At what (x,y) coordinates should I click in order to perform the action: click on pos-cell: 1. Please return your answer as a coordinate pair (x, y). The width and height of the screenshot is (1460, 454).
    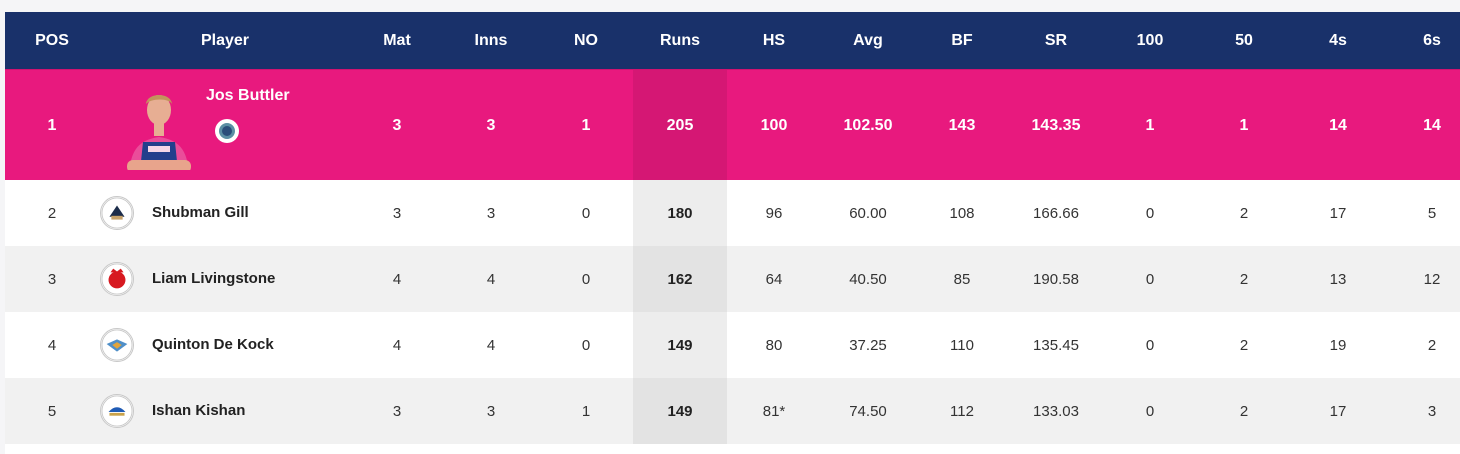
    Looking at the image, I should click on (52, 125).